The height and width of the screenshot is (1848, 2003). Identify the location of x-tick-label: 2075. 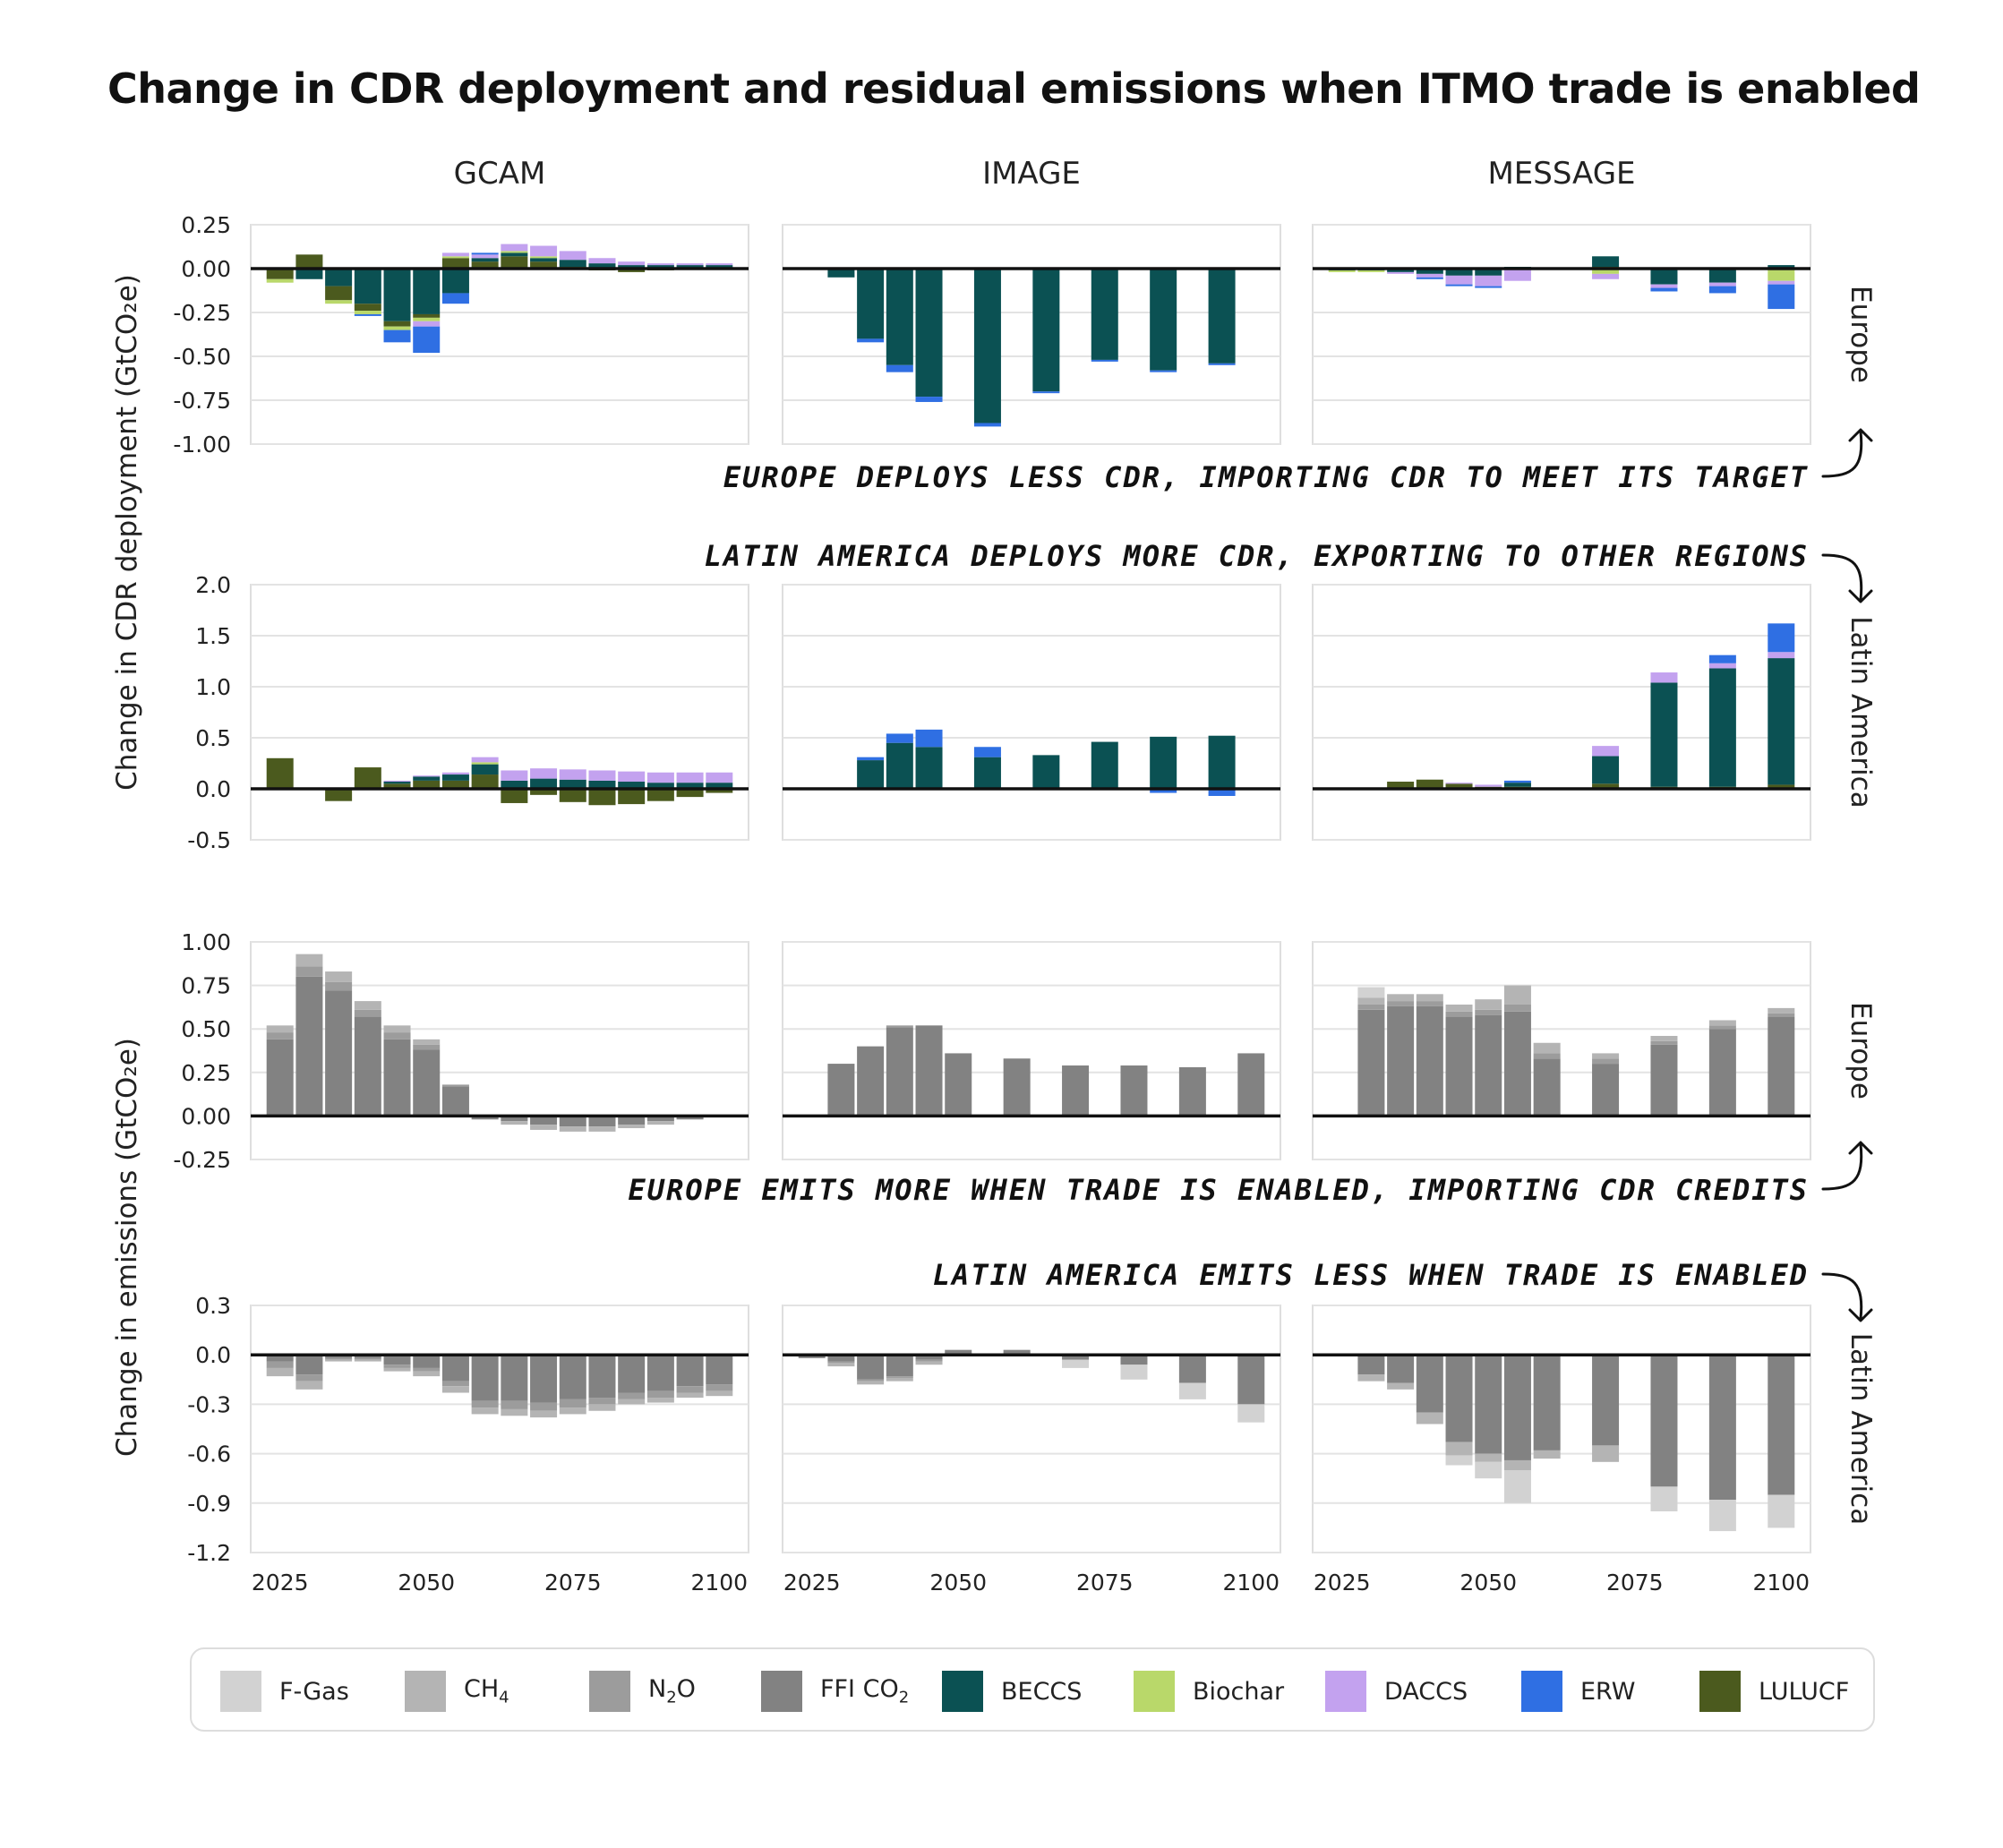
(1635, 1583).